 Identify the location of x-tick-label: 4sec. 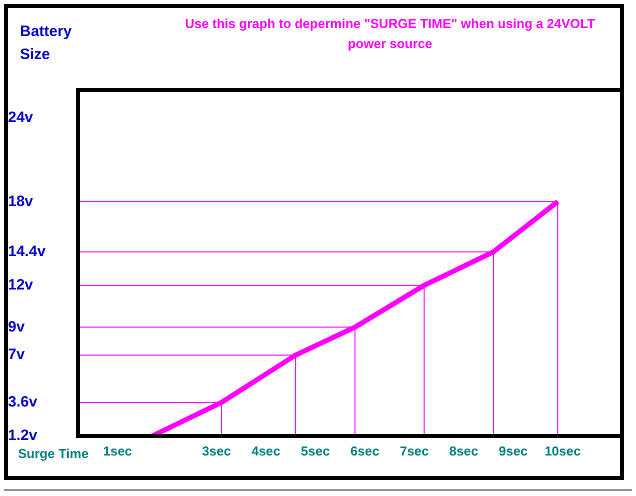
(265, 450).